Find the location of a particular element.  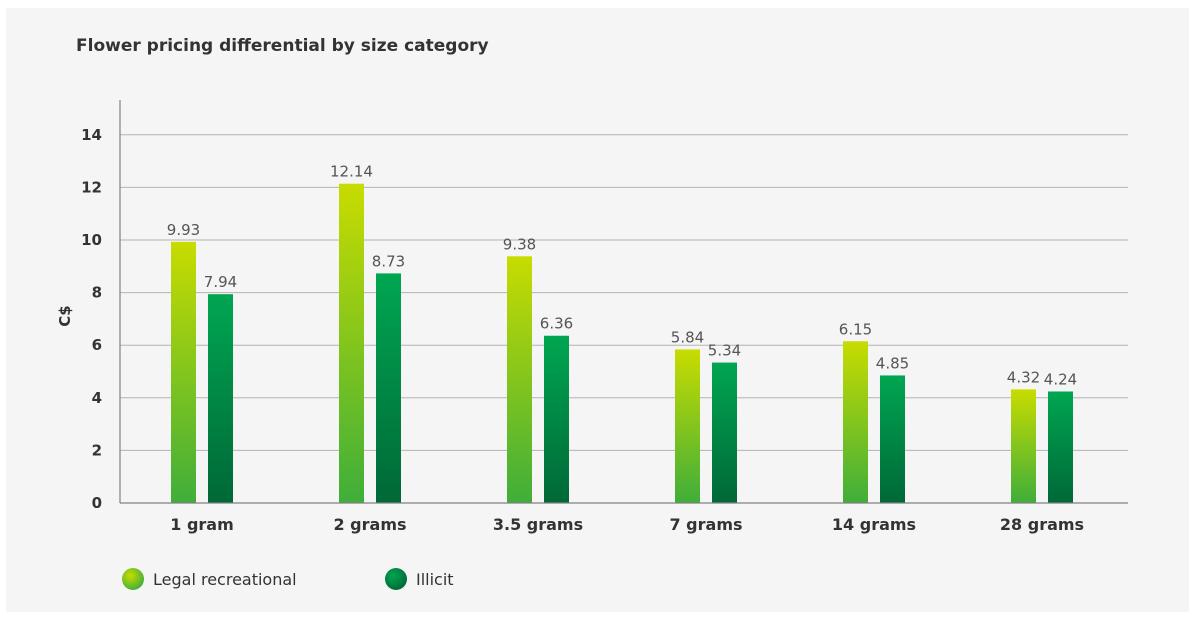

y-tick-label: 12 is located at coordinates (91, 187).